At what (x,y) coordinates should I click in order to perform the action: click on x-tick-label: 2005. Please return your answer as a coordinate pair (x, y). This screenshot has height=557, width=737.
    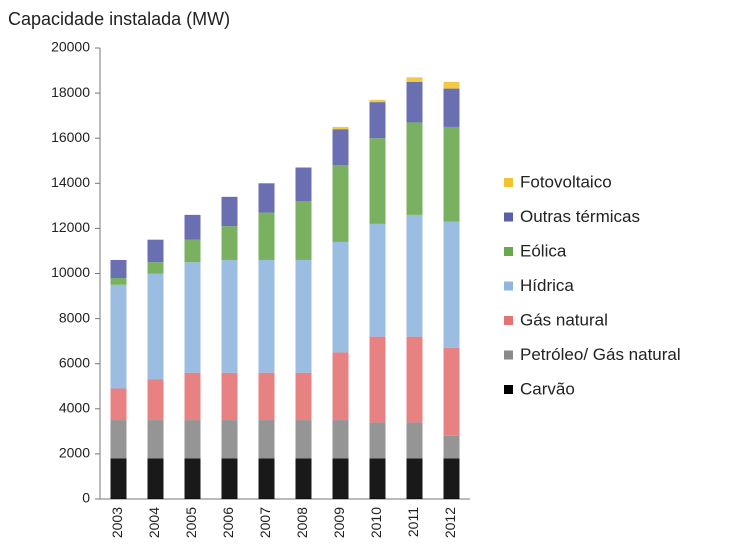
    Looking at the image, I should click on (191, 522).